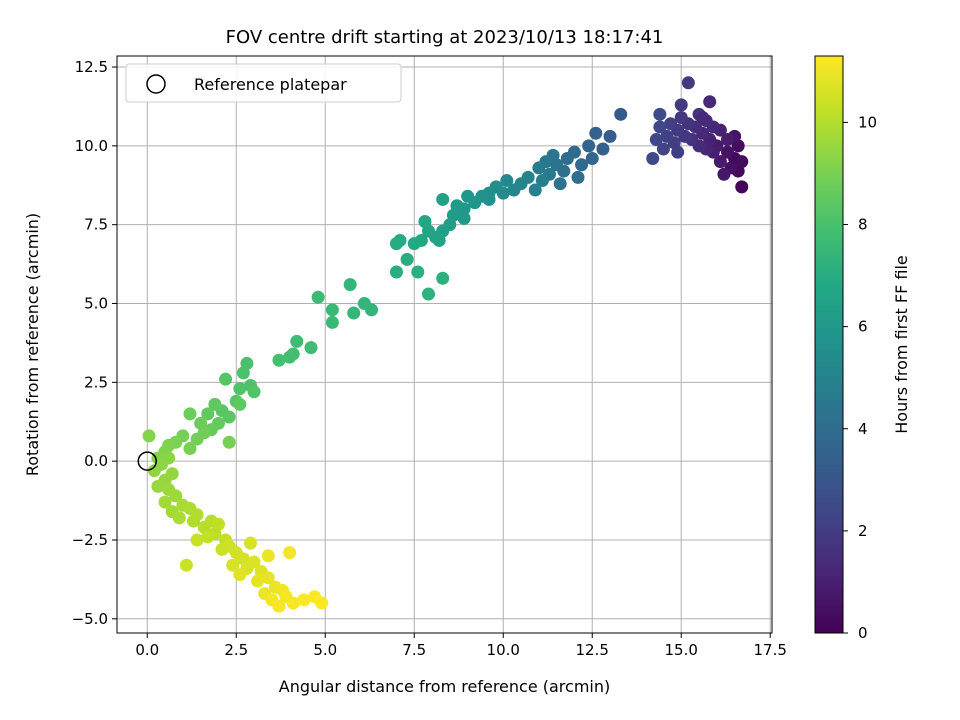 This screenshot has height=720, width=960. What do you see at coordinates (96, 382) in the screenshot?
I see `y-tick-label: 2.5` at bounding box center [96, 382].